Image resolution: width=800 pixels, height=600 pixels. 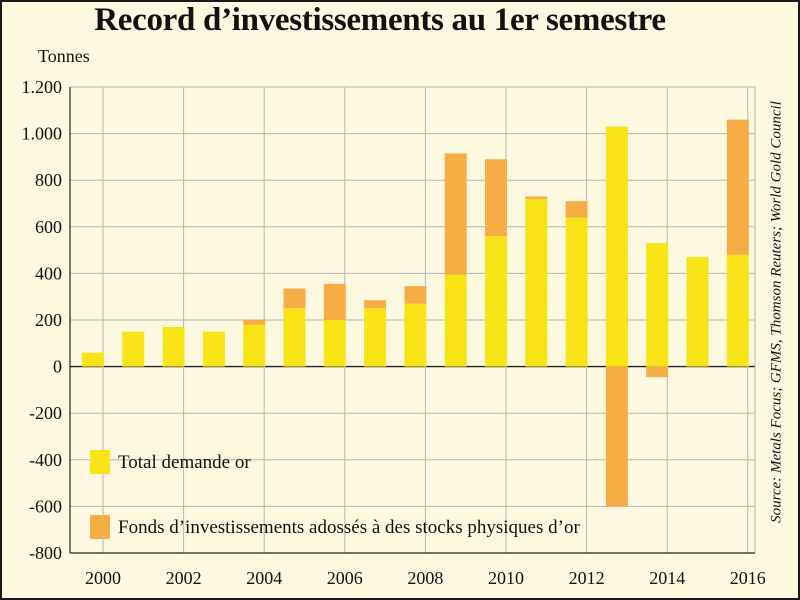 I want to click on bar-etf-funds-2012, so click(x=576, y=209).